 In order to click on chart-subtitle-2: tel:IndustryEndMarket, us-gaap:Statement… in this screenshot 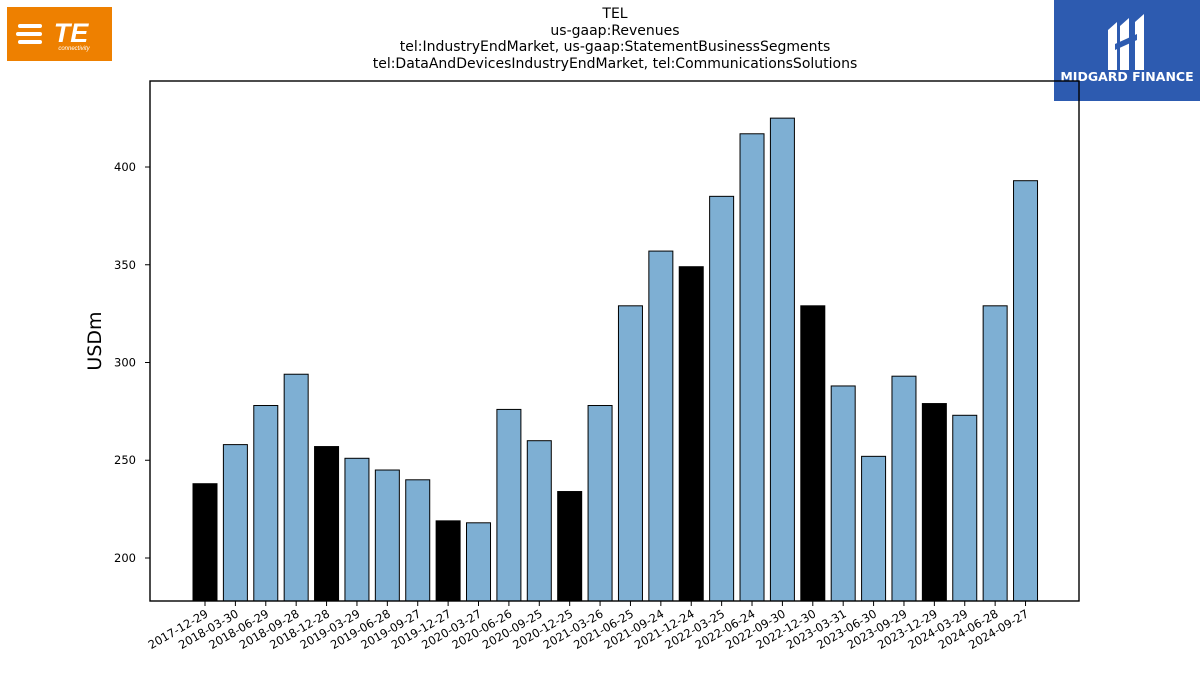, I will do `click(615, 47)`.